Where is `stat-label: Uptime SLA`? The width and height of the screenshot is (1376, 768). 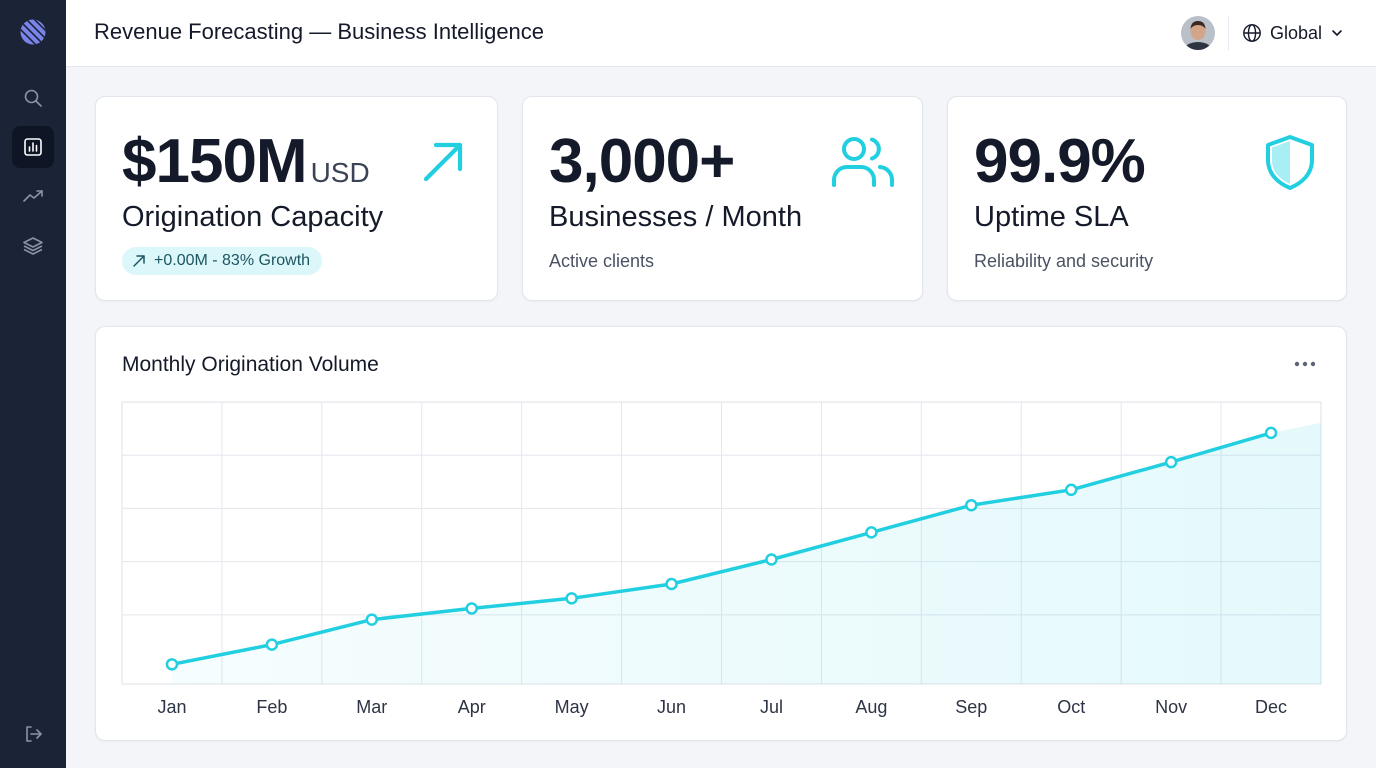 stat-label: Uptime SLA is located at coordinates (1051, 217).